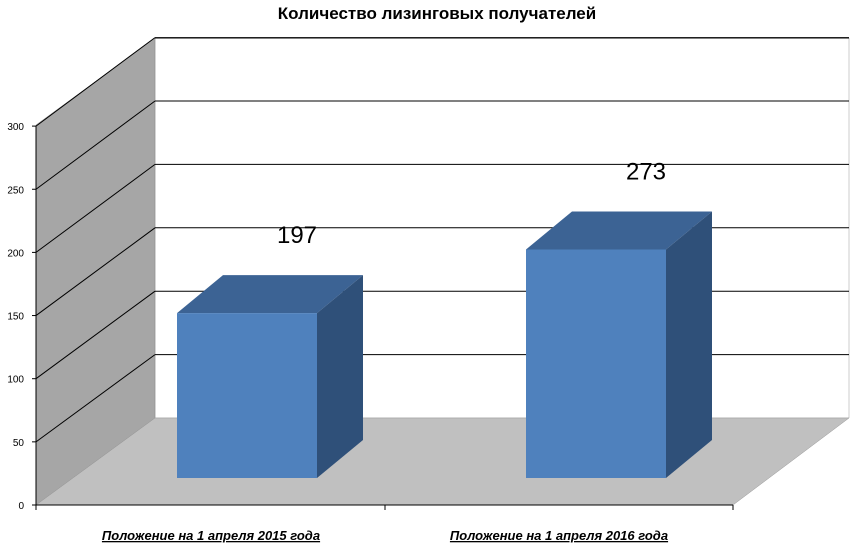  I want to click on data-label: 197, so click(297, 235).